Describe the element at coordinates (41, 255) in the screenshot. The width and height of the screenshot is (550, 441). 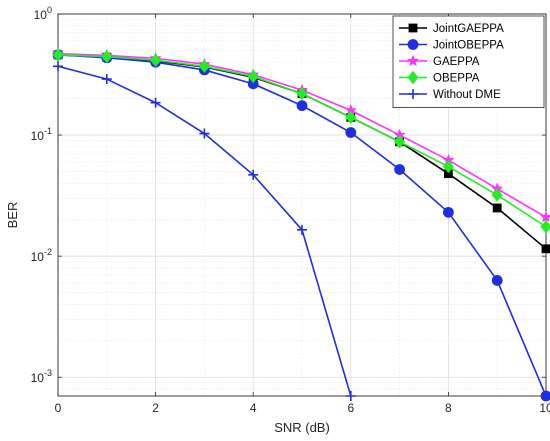
I see `y-tick-label: 10⁻²` at that location.